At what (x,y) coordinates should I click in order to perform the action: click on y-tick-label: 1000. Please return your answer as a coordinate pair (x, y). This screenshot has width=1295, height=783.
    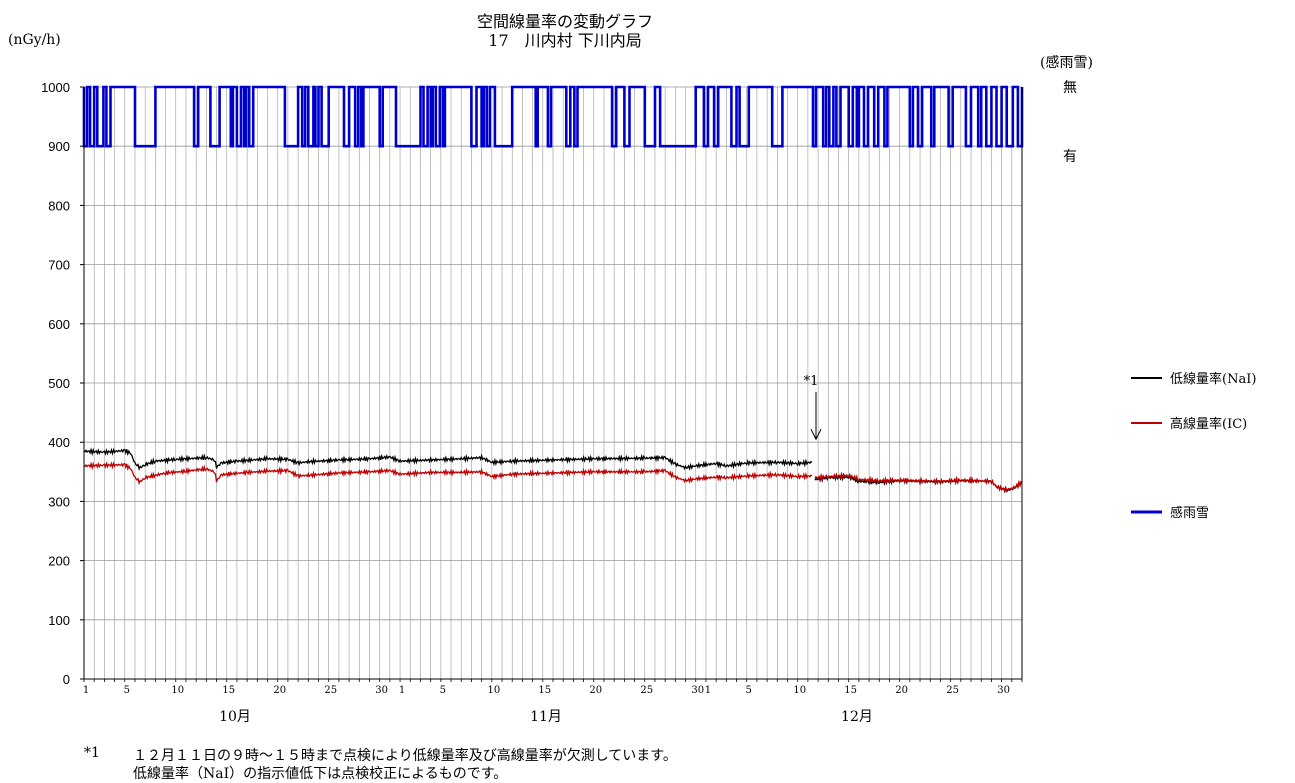
    Looking at the image, I should click on (55, 87).